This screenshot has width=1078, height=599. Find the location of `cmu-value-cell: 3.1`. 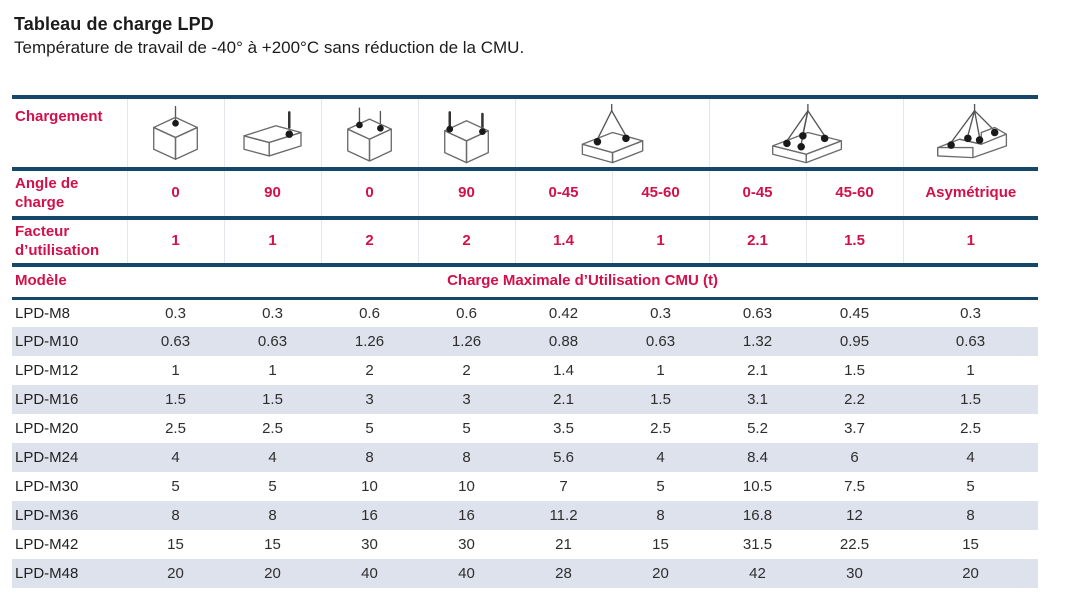

cmu-value-cell: 3.1 is located at coordinates (757, 399).